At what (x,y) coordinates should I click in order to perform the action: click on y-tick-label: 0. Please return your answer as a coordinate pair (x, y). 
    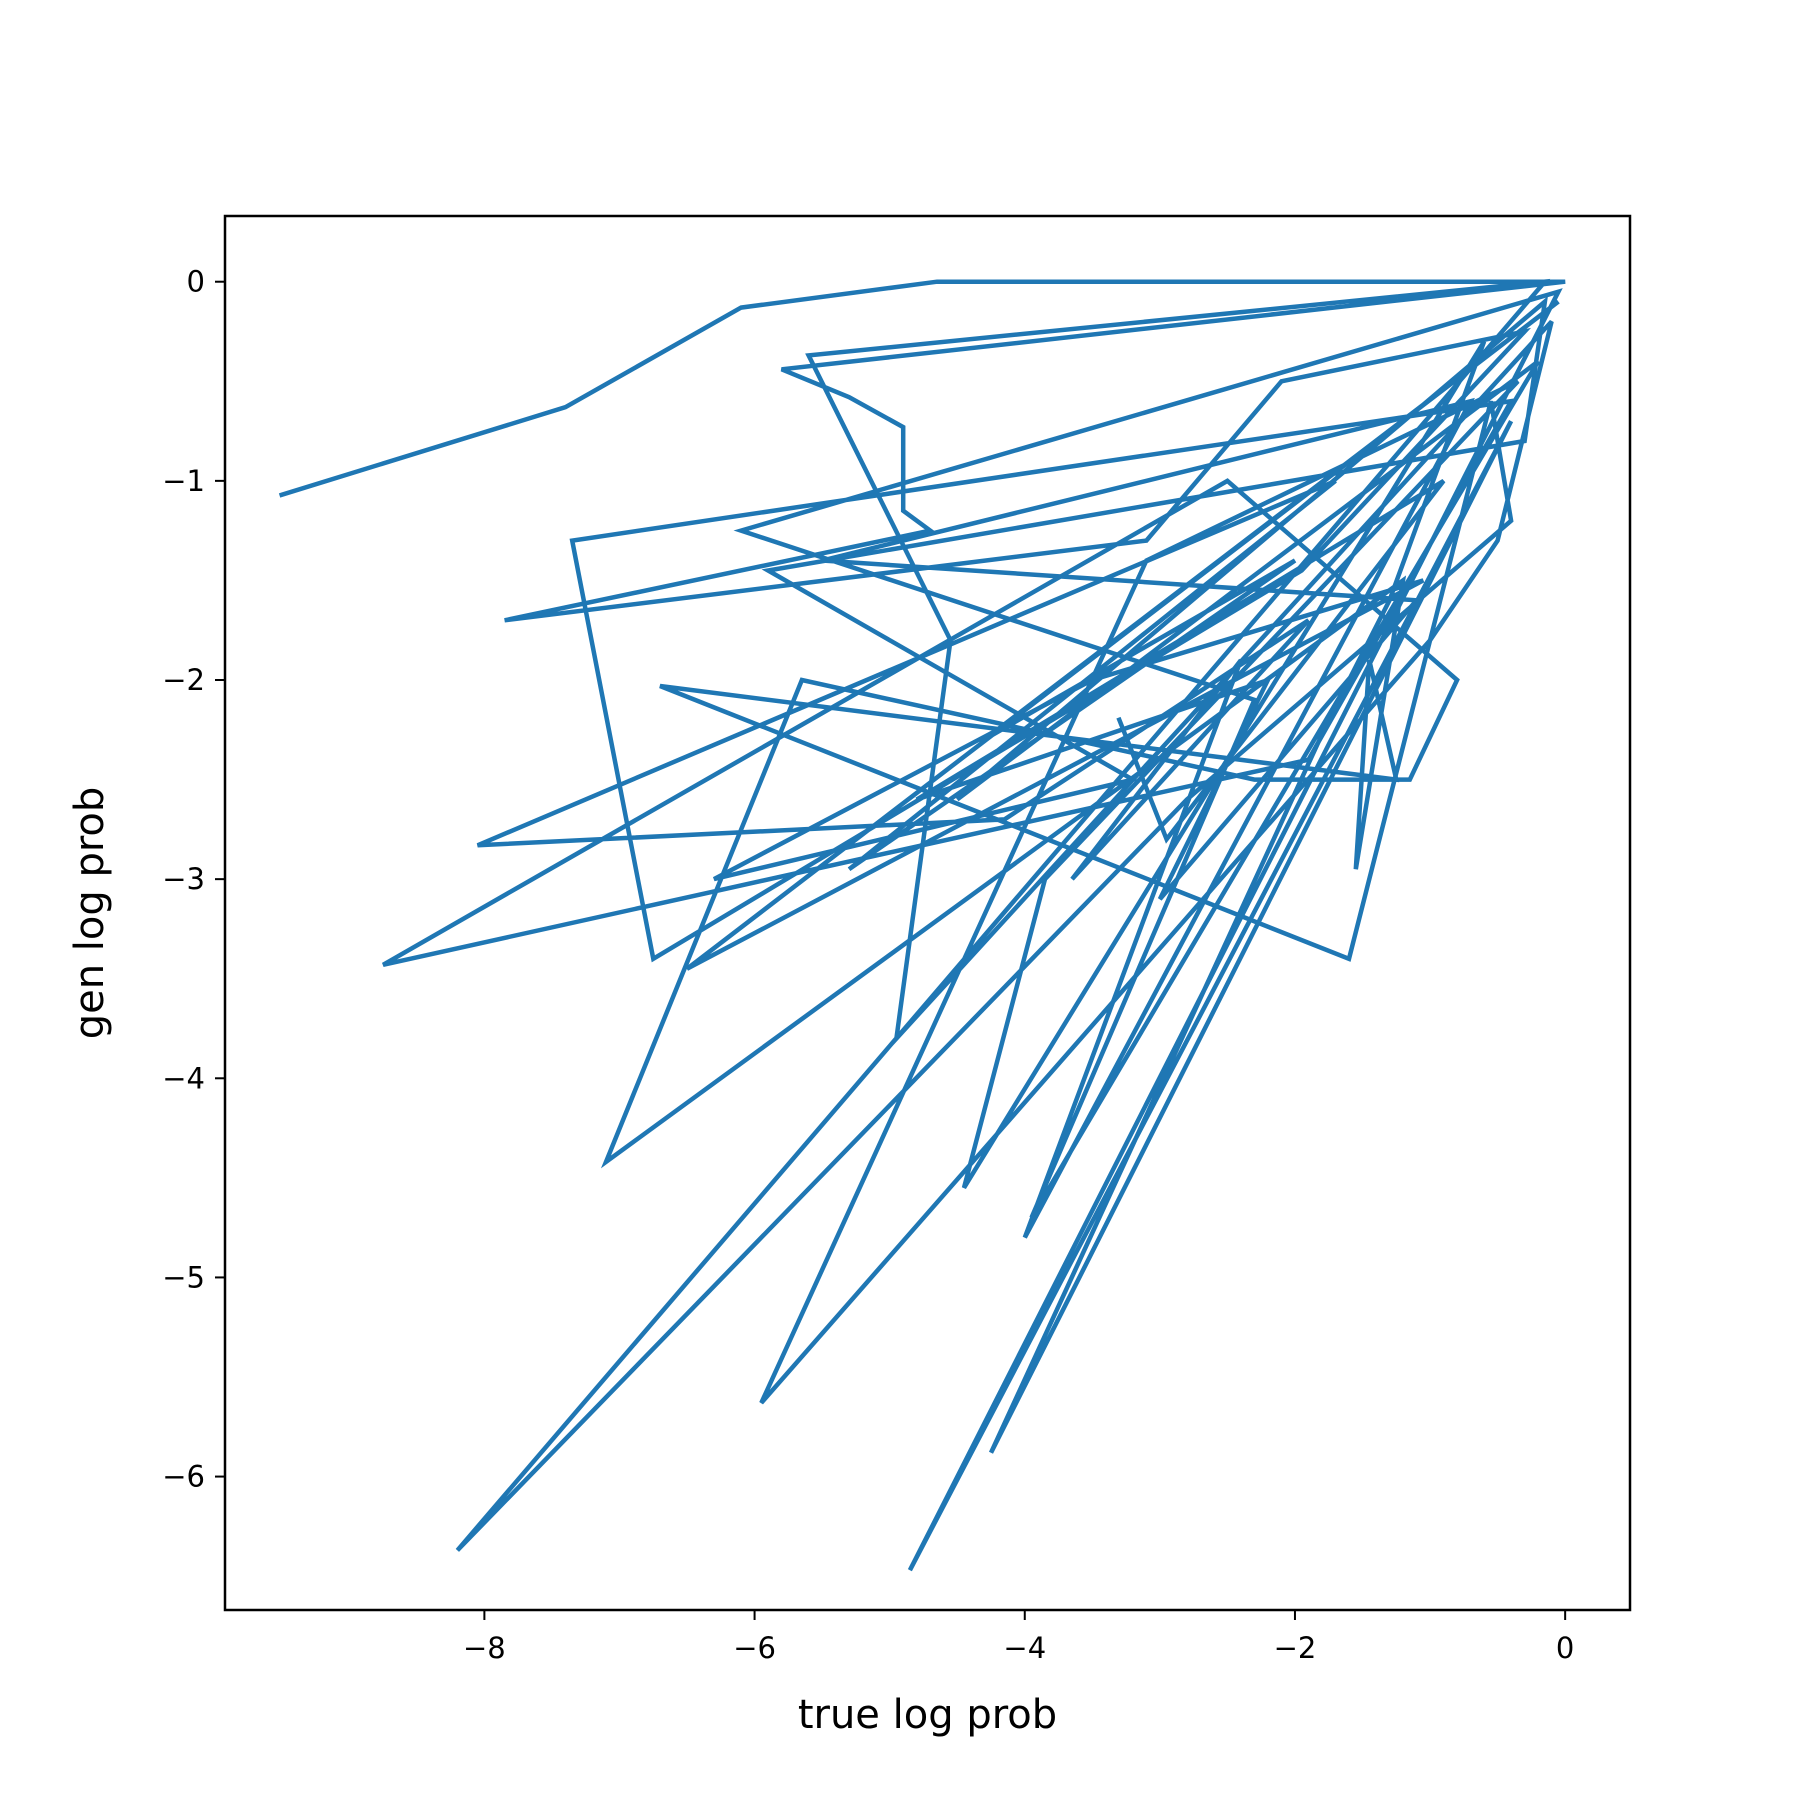
    Looking at the image, I should click on (196, 282).